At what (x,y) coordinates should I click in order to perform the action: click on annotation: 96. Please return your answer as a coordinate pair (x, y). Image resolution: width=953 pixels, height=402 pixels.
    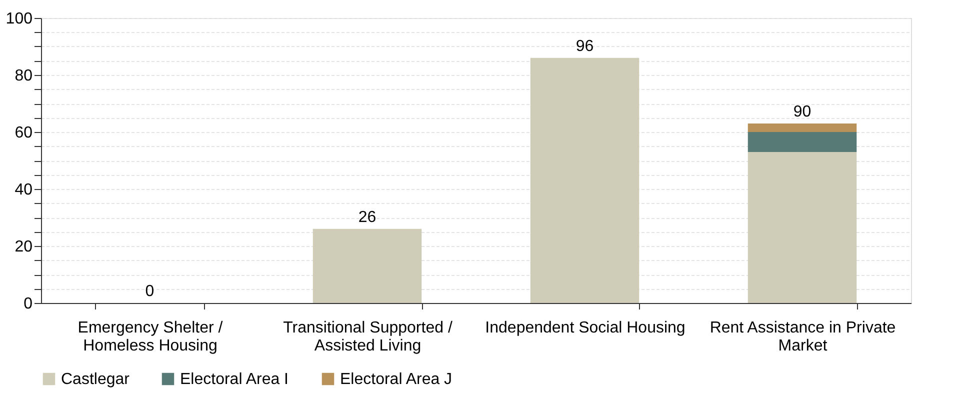
    Looking at the image, I should click on (585, 46).